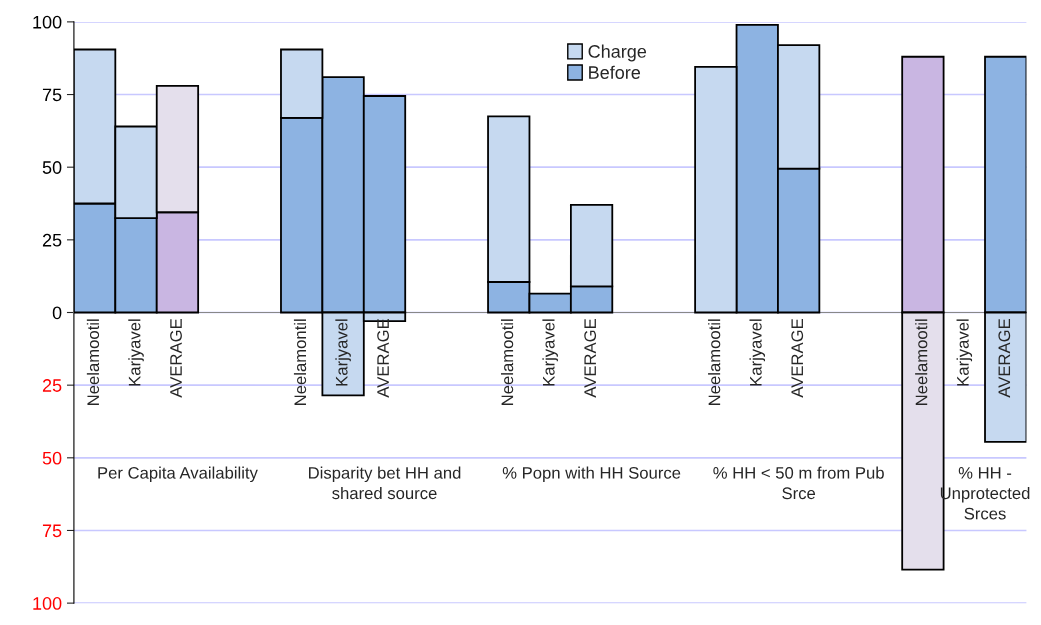 The height and width of the screenshot is (625, 1041). Describe the element at coordinates (57, 313) in the screenshot. I see `y-tick-label: 0` at that location.